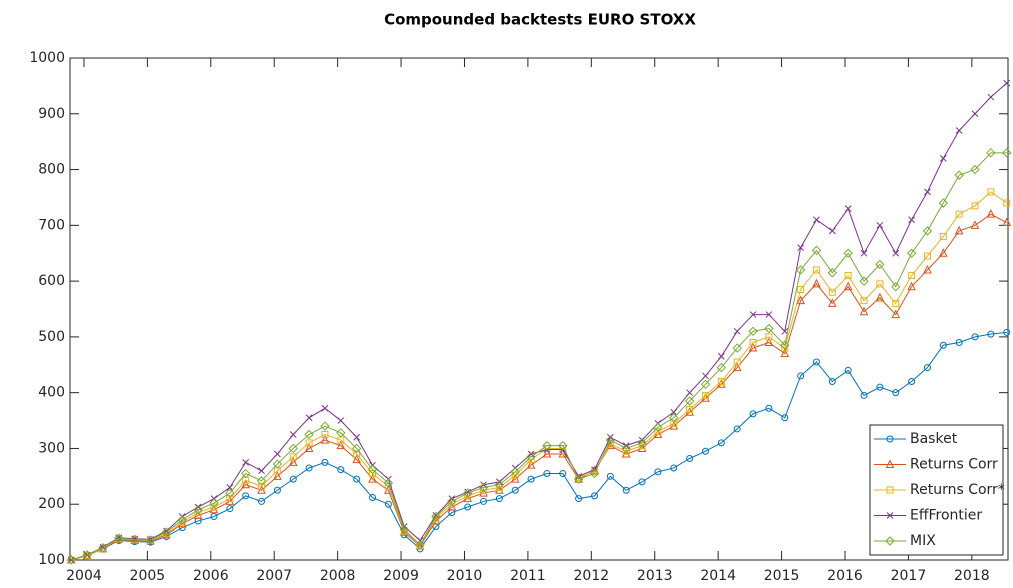 The height and width of the screenshot is (588, 1013). What do you see at coordinates (338, 576) in the screenshot?
I see `x-tick-label: 2008` at bounding box center [338, 576].